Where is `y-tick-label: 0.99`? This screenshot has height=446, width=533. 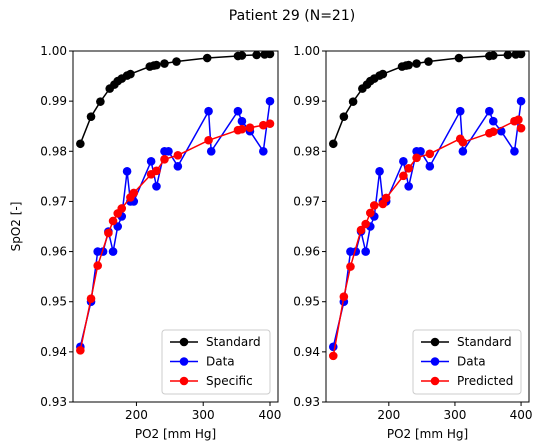
y-tick-label: 0.99 is located at coordinates (306, 101).